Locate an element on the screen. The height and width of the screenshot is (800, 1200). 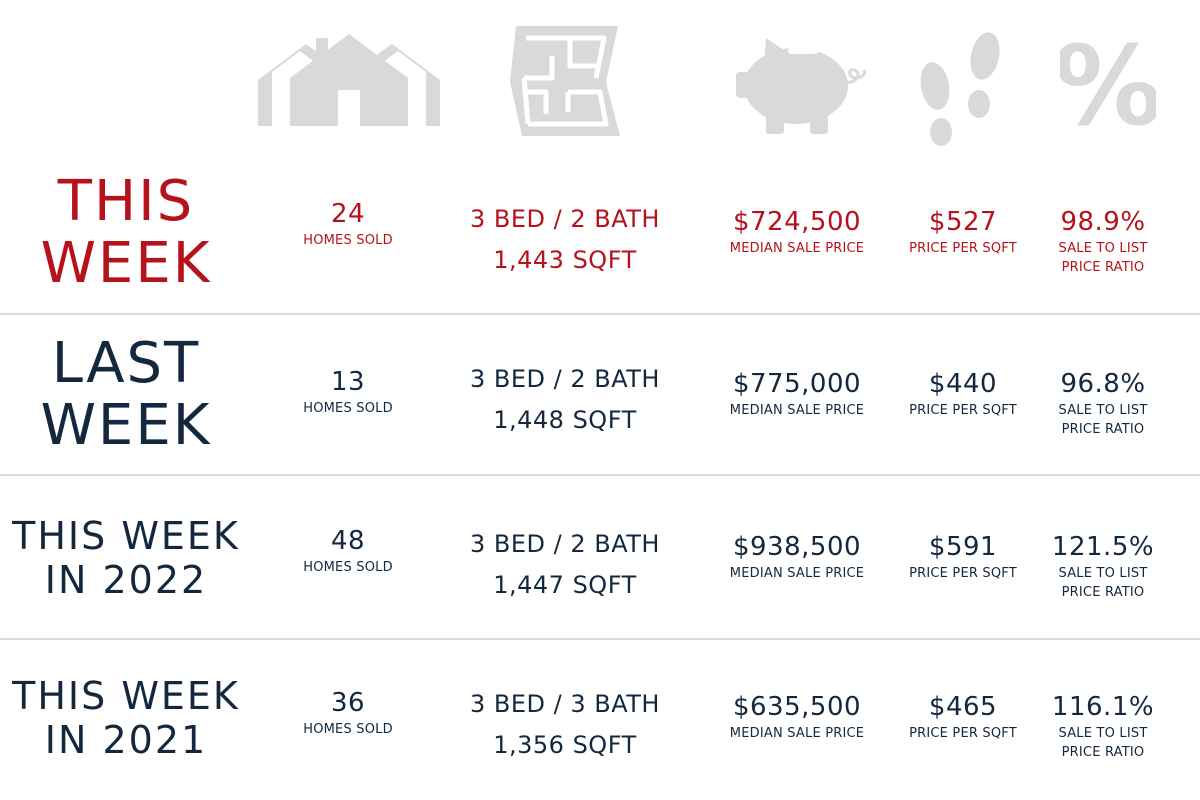
ratio-value: 98.9% is located at coordinates (1103, 222).